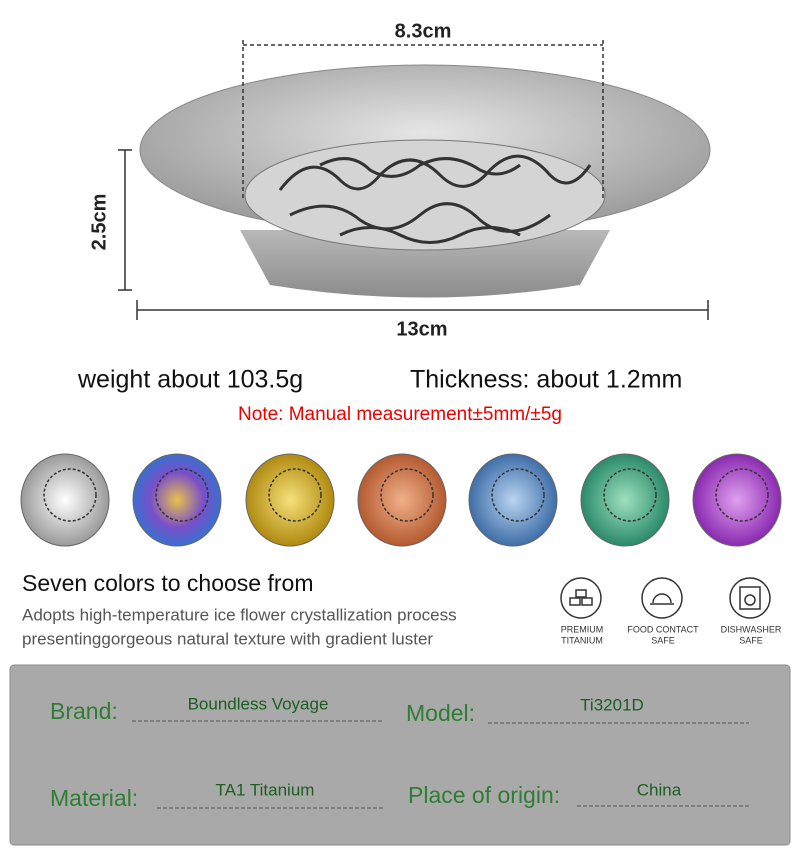 This screenshot has height=850, width=800. What do you see at coordinates (663, 629) in the screenshot?
I see `badge-label: FOOD CONTACT` at bounding box center [663, 629].